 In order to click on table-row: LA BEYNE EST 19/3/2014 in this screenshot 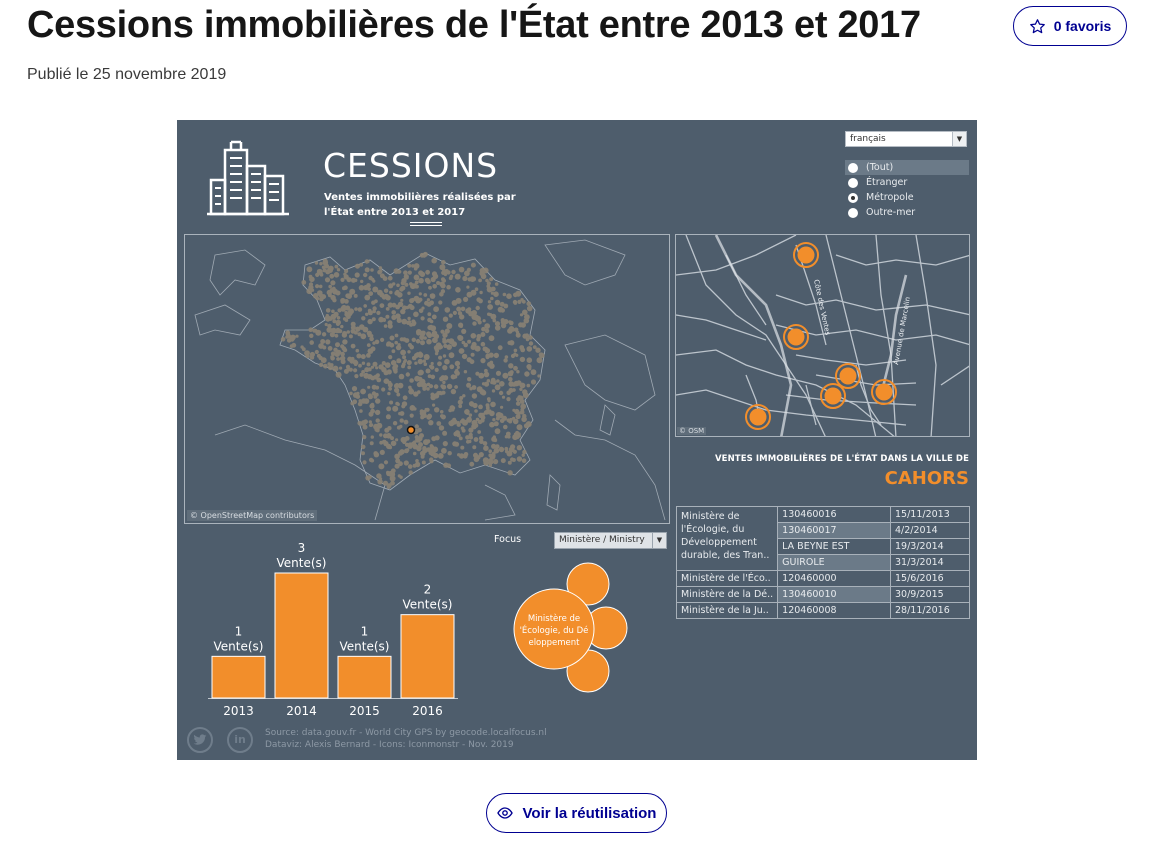, I will do `click(824, 546)`.